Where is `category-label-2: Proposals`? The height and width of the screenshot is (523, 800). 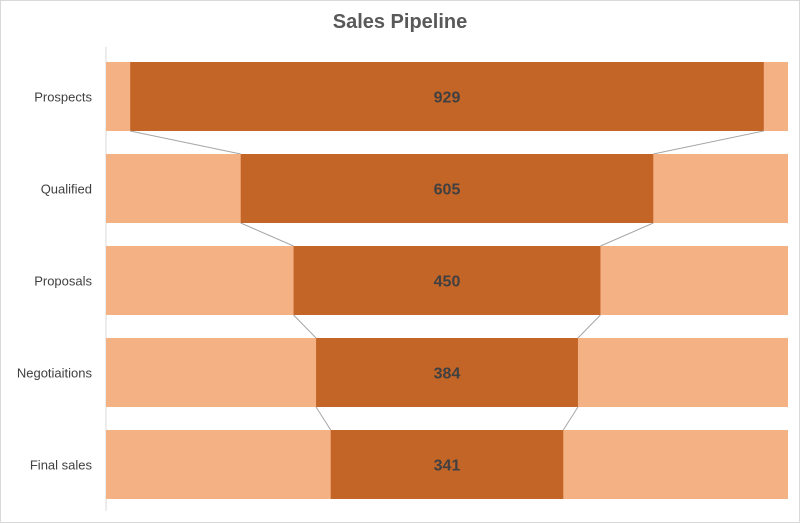
category-label-2: Proposals is located at coordinates (63, 281).